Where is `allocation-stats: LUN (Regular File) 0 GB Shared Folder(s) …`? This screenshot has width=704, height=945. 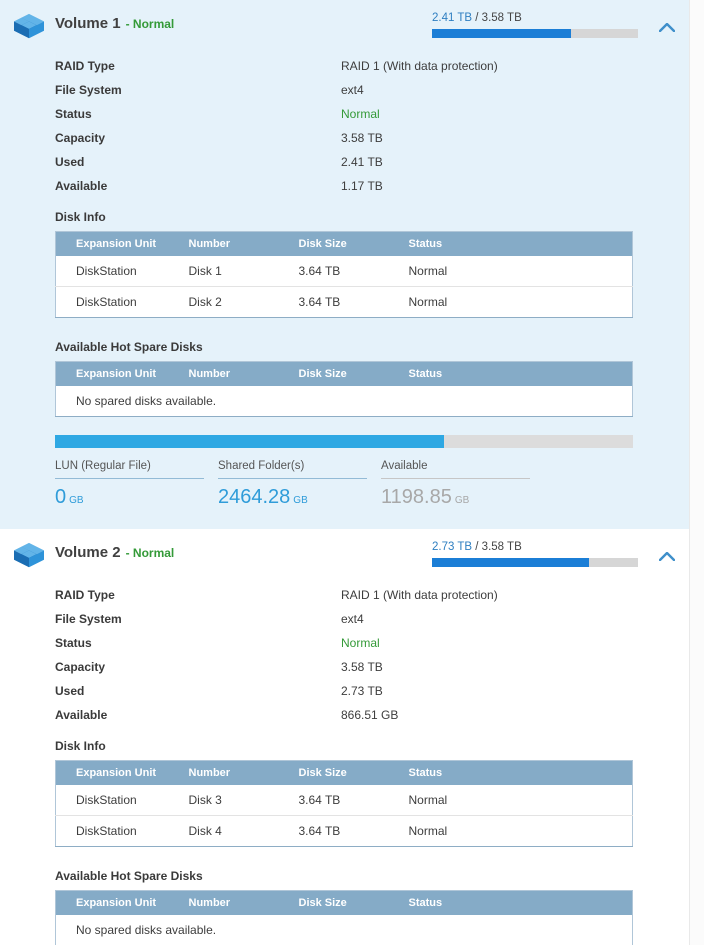 allocation-stats: LUN (Regular File) 0 GB Shared Folder(s) … is located at coordinates (372, 484).